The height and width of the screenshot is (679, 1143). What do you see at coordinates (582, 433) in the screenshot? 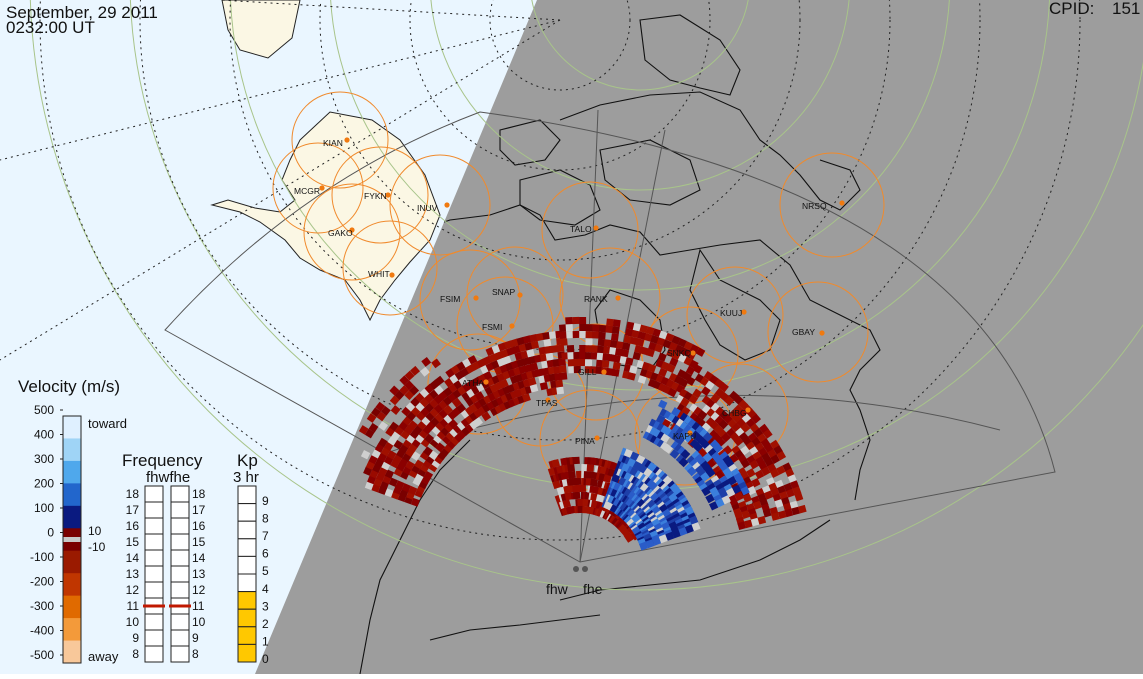
I see `velocity-echoes` at bounding box center [582, 433].